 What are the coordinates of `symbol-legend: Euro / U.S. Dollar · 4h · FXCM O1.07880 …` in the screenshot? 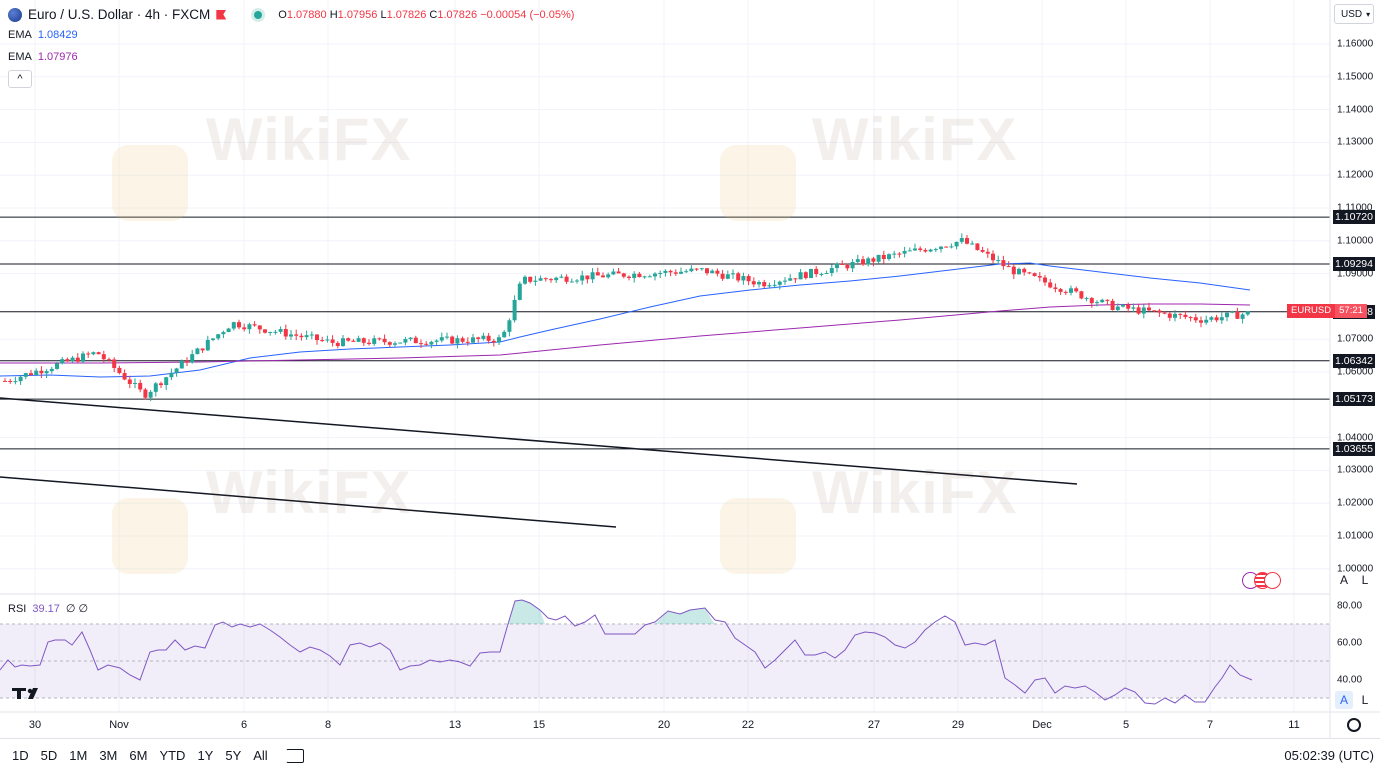 It's located at (291, 14).